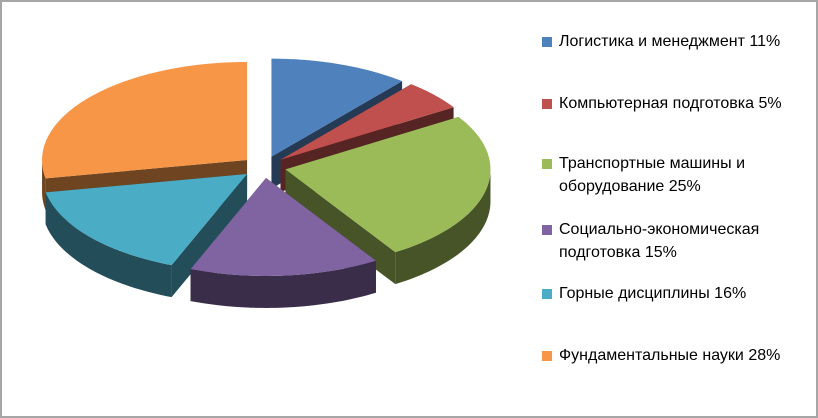 This screenshot has height=418, width=818. I want to click on legend-value: 16%, so click(730, 293).